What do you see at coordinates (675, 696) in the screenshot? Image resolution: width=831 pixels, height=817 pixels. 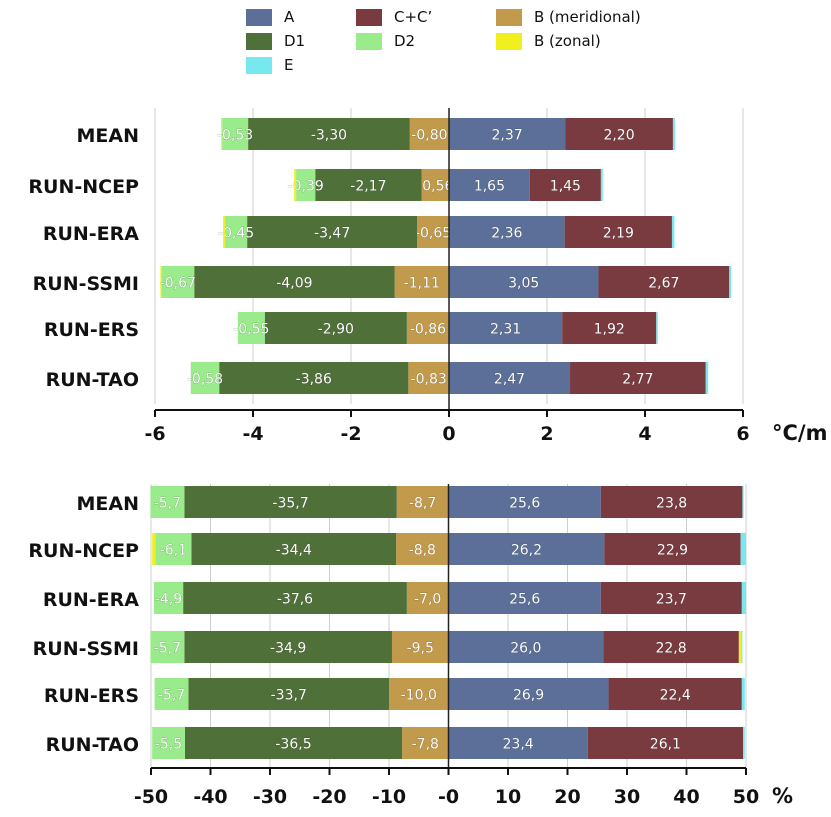 I see `data-label: 22,4` at bounding box center [675, 696].